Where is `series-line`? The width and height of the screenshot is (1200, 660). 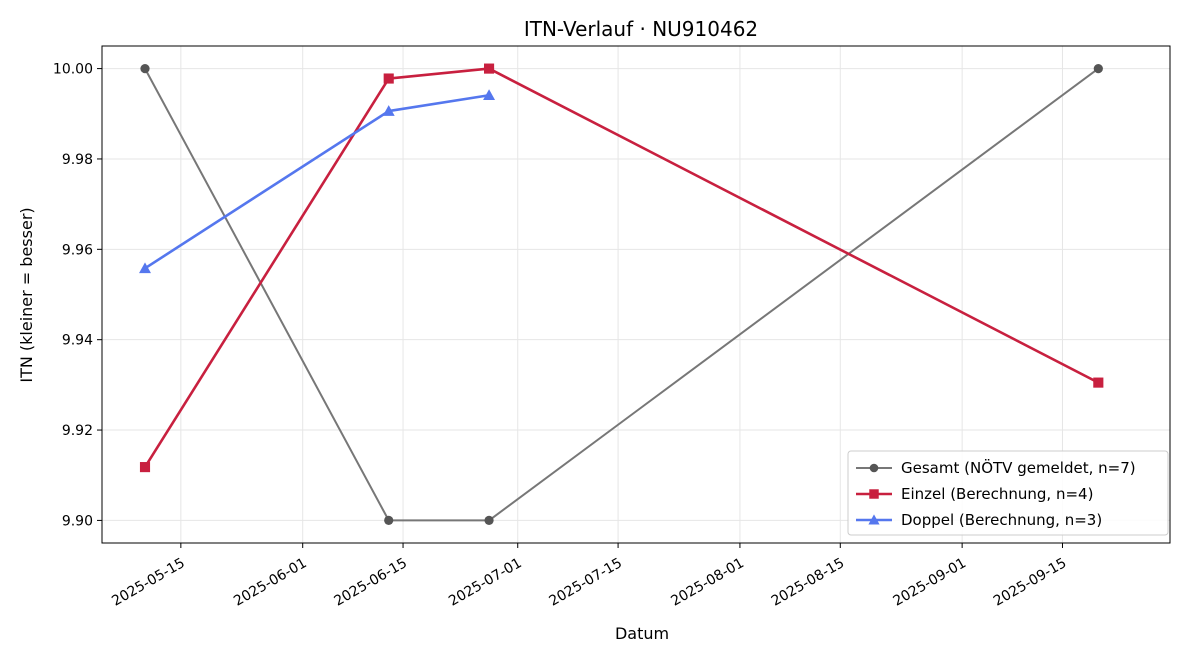 series-line is located at coordinates (317, 181).